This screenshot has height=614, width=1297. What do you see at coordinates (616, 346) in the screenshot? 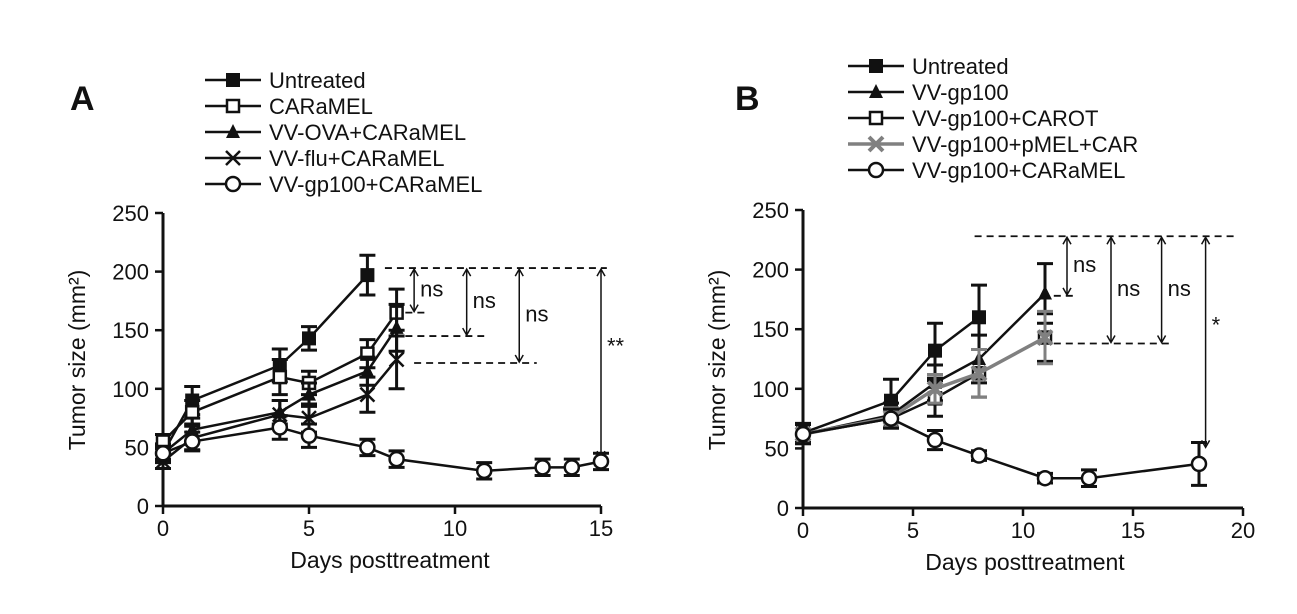
I see `significance-label: **` at bounding box center [616, 346].